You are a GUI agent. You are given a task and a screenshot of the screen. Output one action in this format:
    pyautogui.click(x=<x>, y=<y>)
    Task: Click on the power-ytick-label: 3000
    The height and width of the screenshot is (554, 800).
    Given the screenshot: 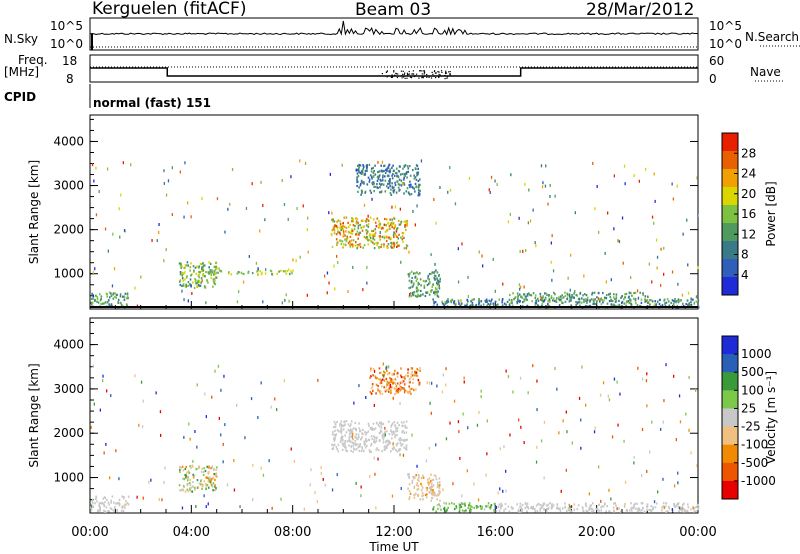 What is the action you would take?
    pyautogui.click(x=68, y=186)
    